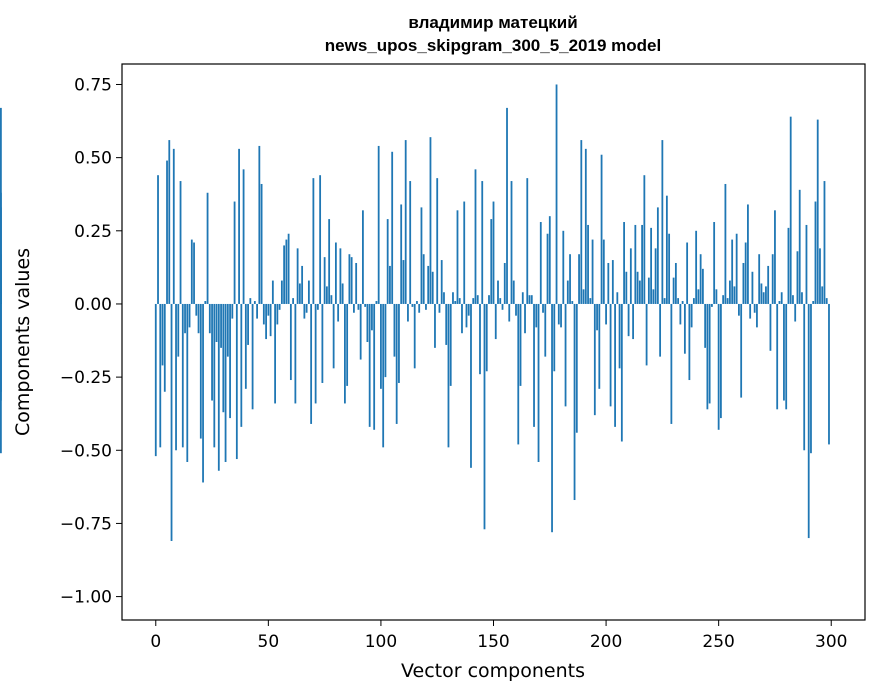 This screenshot has width=880, height=696. I want to click on y-tick-label: 0.00, so click(93, 305).